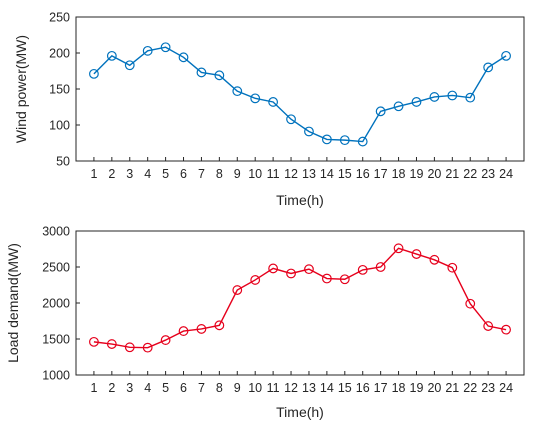 Image resolution: width=550 pixels, height=432 pixels. I want to click on wind-power-xtick-label: 21, so click(452, 174).